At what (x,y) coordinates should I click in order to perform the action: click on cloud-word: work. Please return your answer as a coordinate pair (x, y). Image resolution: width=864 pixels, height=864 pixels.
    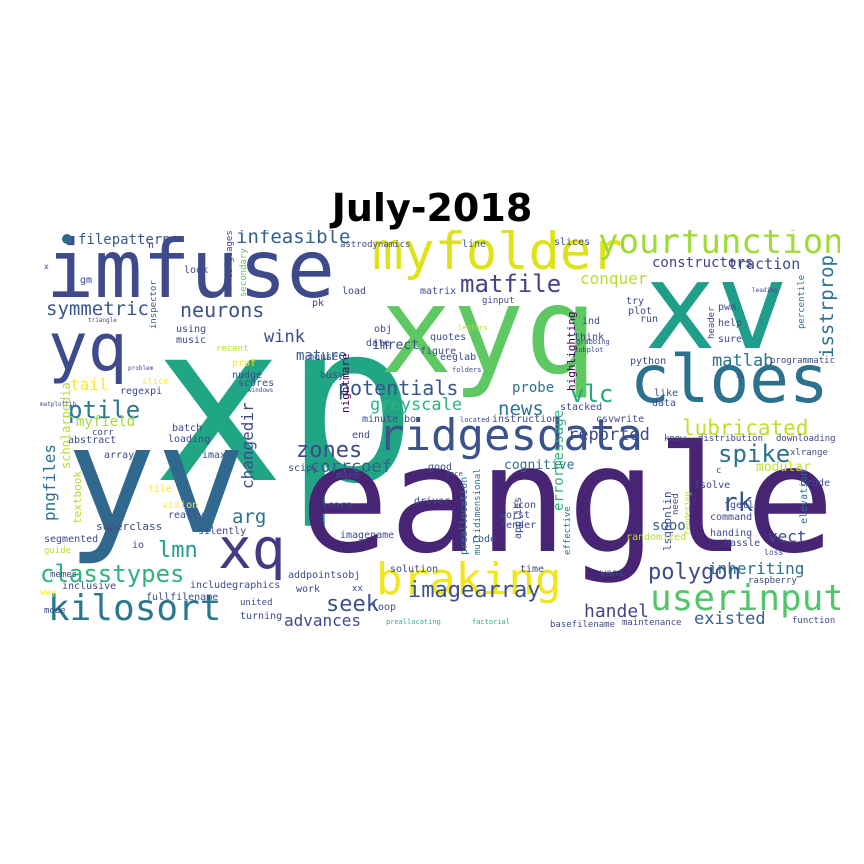
    Looking at the image, I should click on (308, 589).